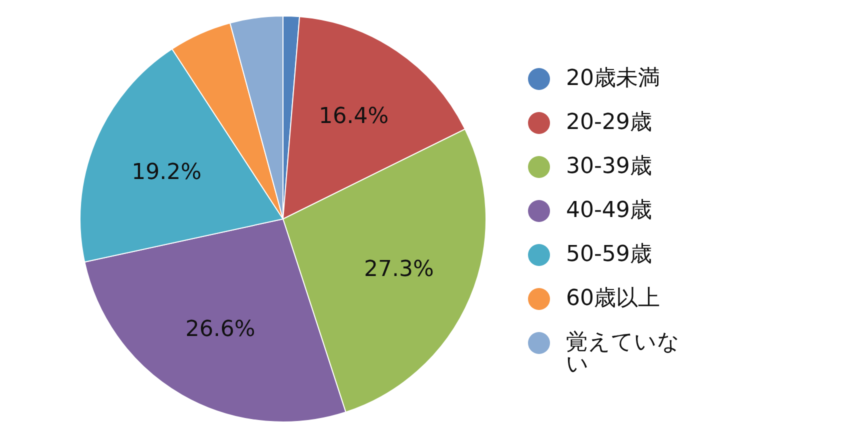 The height and width of the screenshot is (446, 850). I want to click on legend-label: 20歳未満, so click(613, 78).